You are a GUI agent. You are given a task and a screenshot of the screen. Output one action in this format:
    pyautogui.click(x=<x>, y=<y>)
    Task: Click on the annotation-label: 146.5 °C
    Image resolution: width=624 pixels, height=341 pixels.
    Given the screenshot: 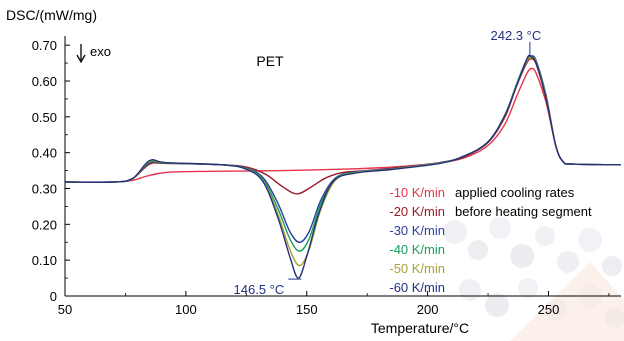 What is the action you would take?
    pyautogui.click(x=259, y=289)
    